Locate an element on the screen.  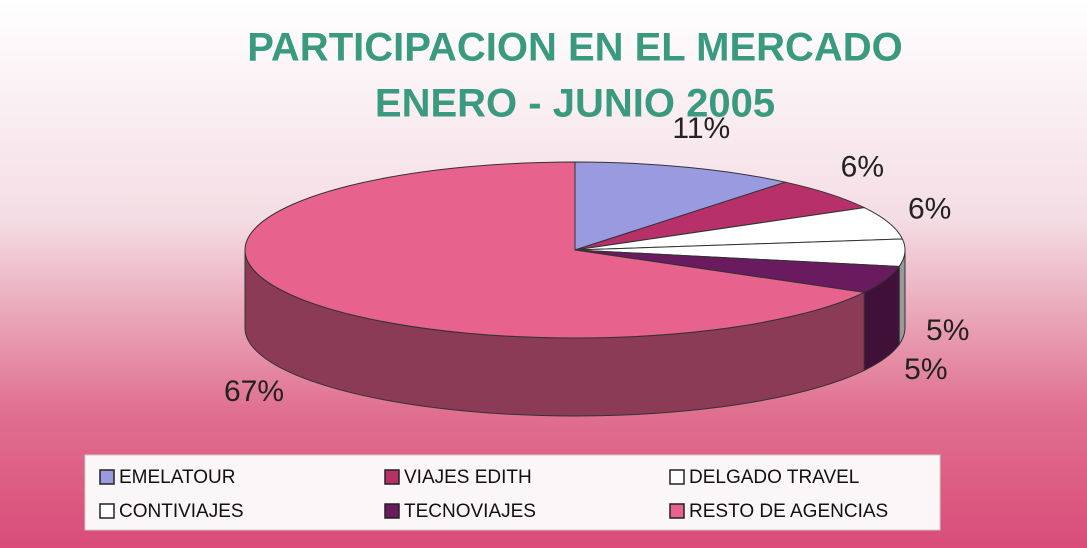
legend-box is located at coordinates (512, 492).